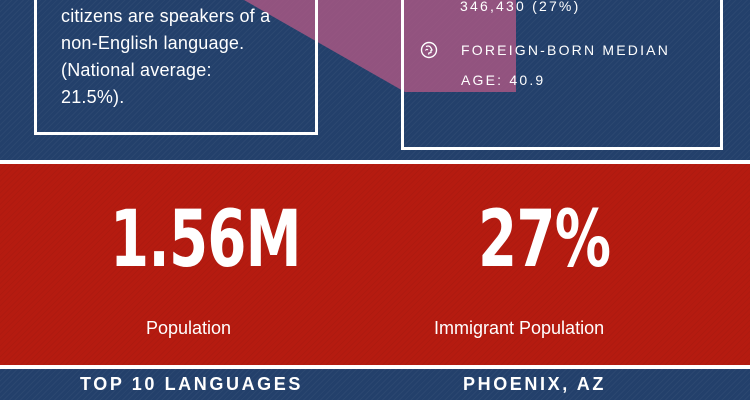 Image resolution: width=750 pixels, height=400 pixels. I want to click on divider-top, so click(375, 162).